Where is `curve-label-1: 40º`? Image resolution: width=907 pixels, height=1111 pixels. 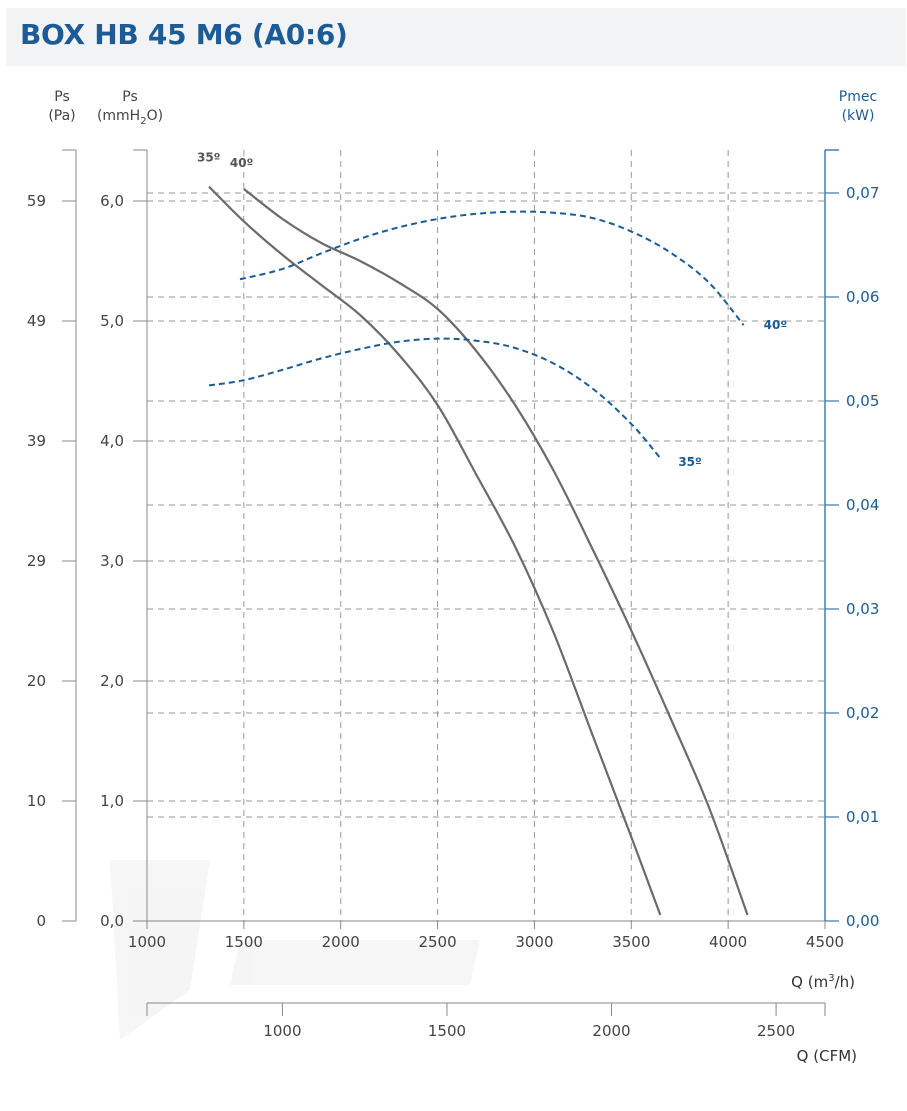
curve-label-1: 40º is located at coordinates (242, 163).